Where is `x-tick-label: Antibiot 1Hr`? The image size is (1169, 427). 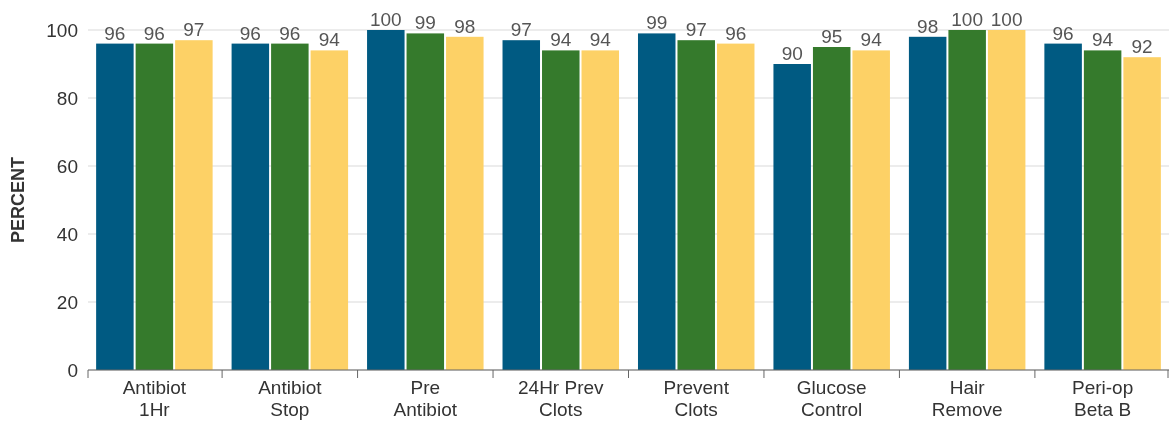 x-tick-label: Antibiot 1Hr is located at coordinates (154, 398).